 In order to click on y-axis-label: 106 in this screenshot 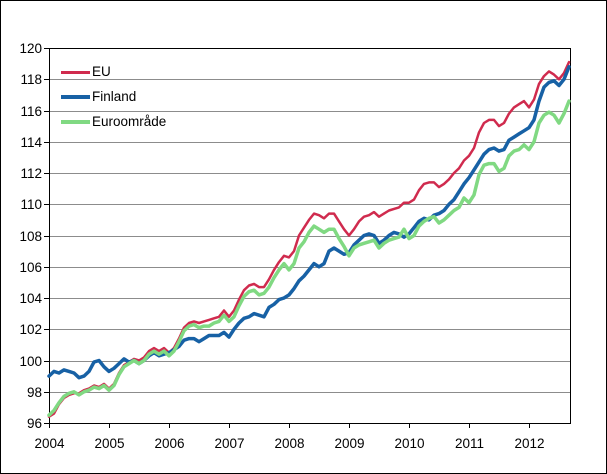, I will do `click(30, 267)`.